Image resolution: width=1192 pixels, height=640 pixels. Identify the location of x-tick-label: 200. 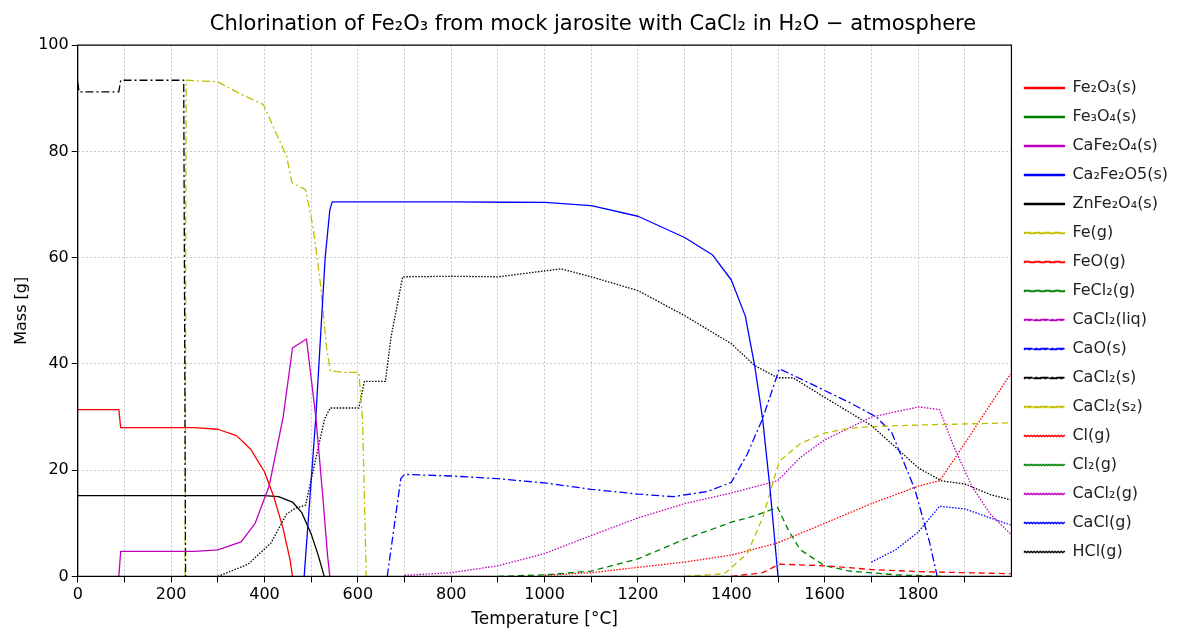
(171, 594).